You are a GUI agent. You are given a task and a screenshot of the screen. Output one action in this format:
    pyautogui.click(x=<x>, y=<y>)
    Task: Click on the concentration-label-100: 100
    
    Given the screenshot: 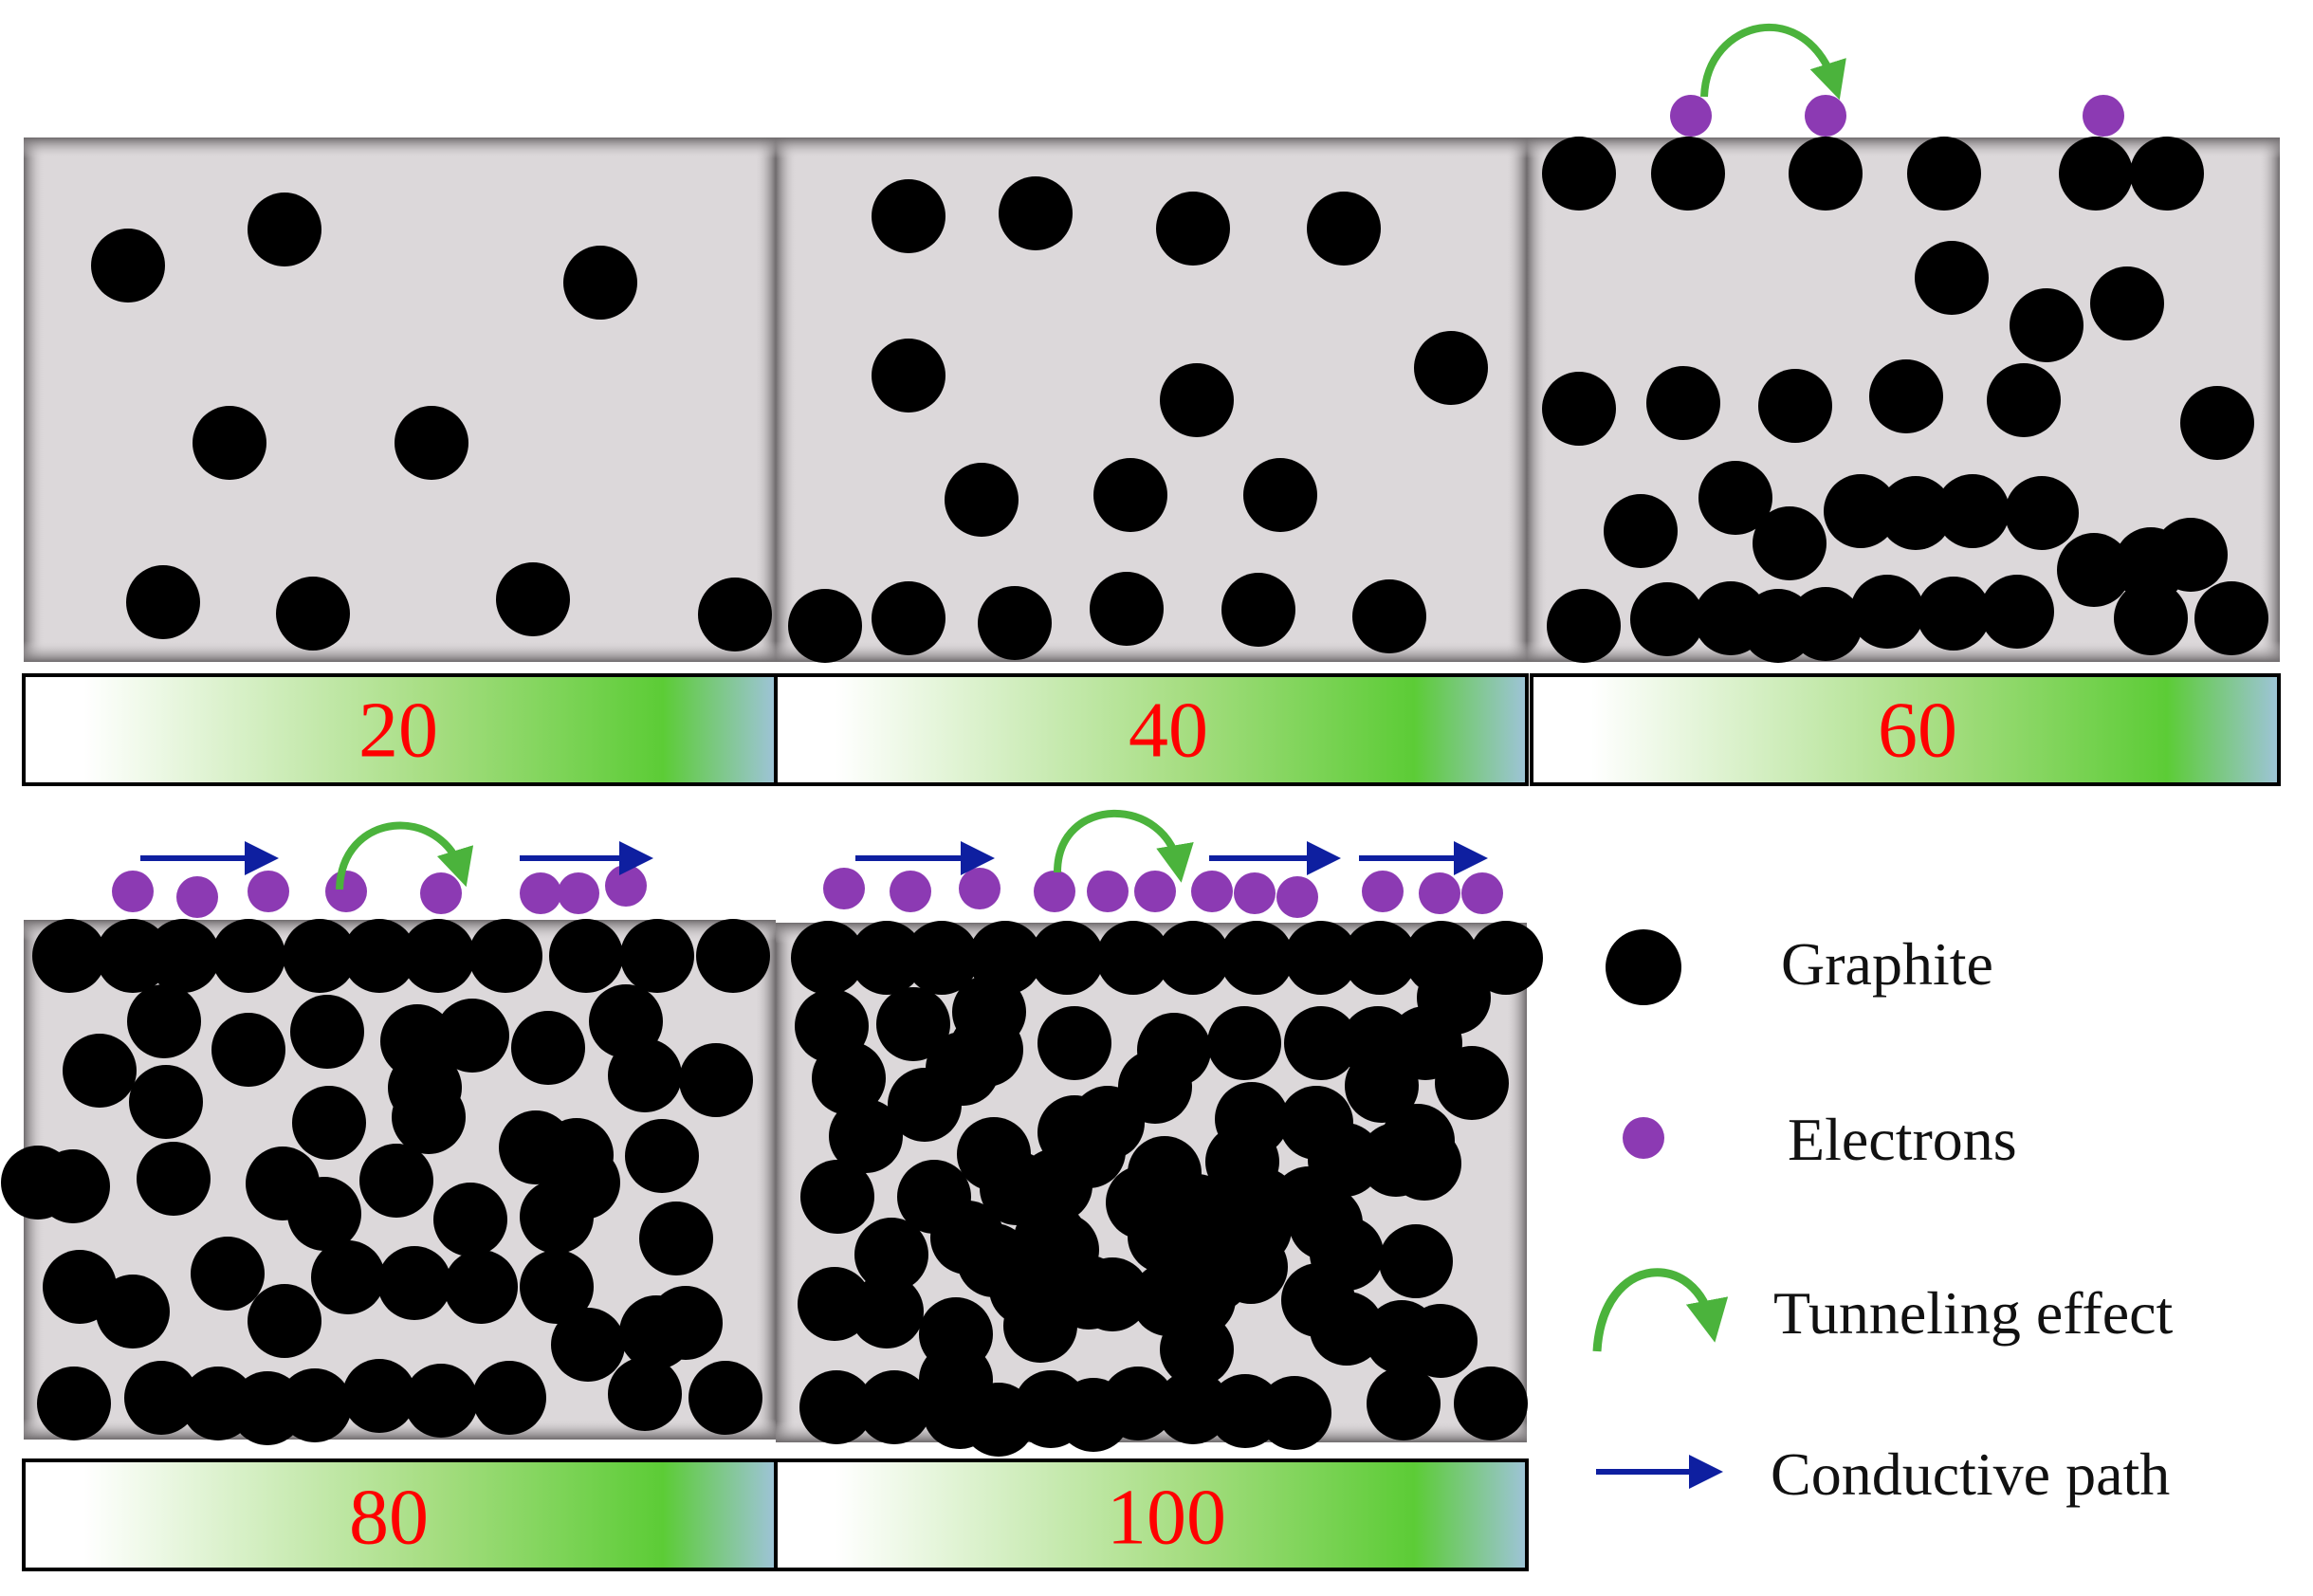 What is the action you would take?
    pyautogui.click(x=1166, y=1518)
    